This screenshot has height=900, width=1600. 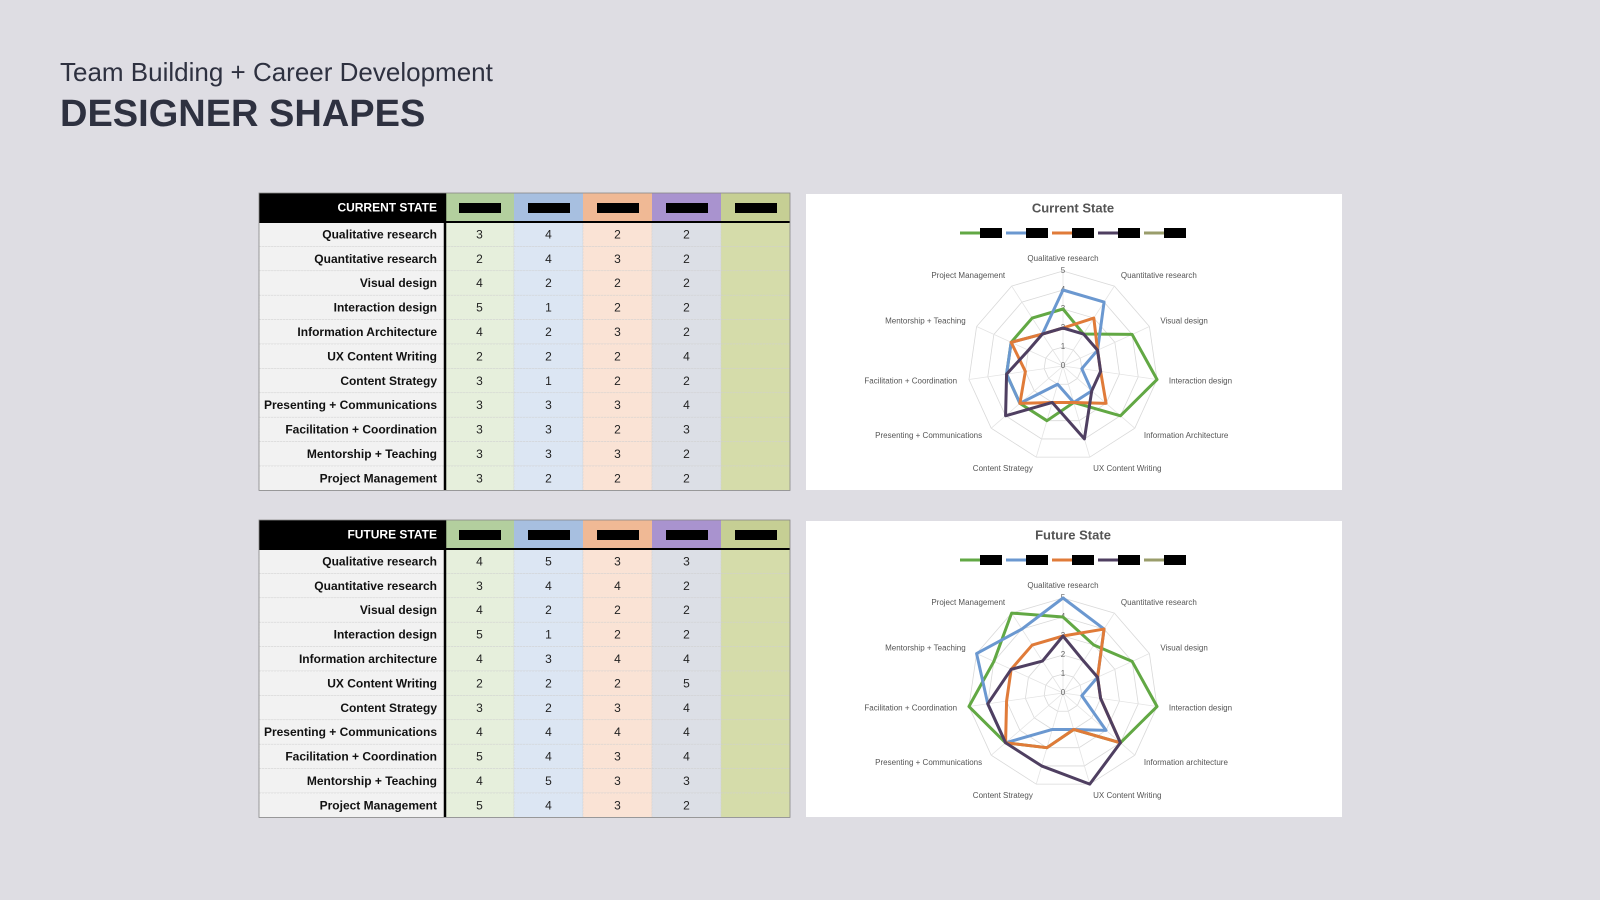 What do you see at coordinates (352, 586) in the screenshot?
I see `row-label-cell` at bounding box center [352, 586].